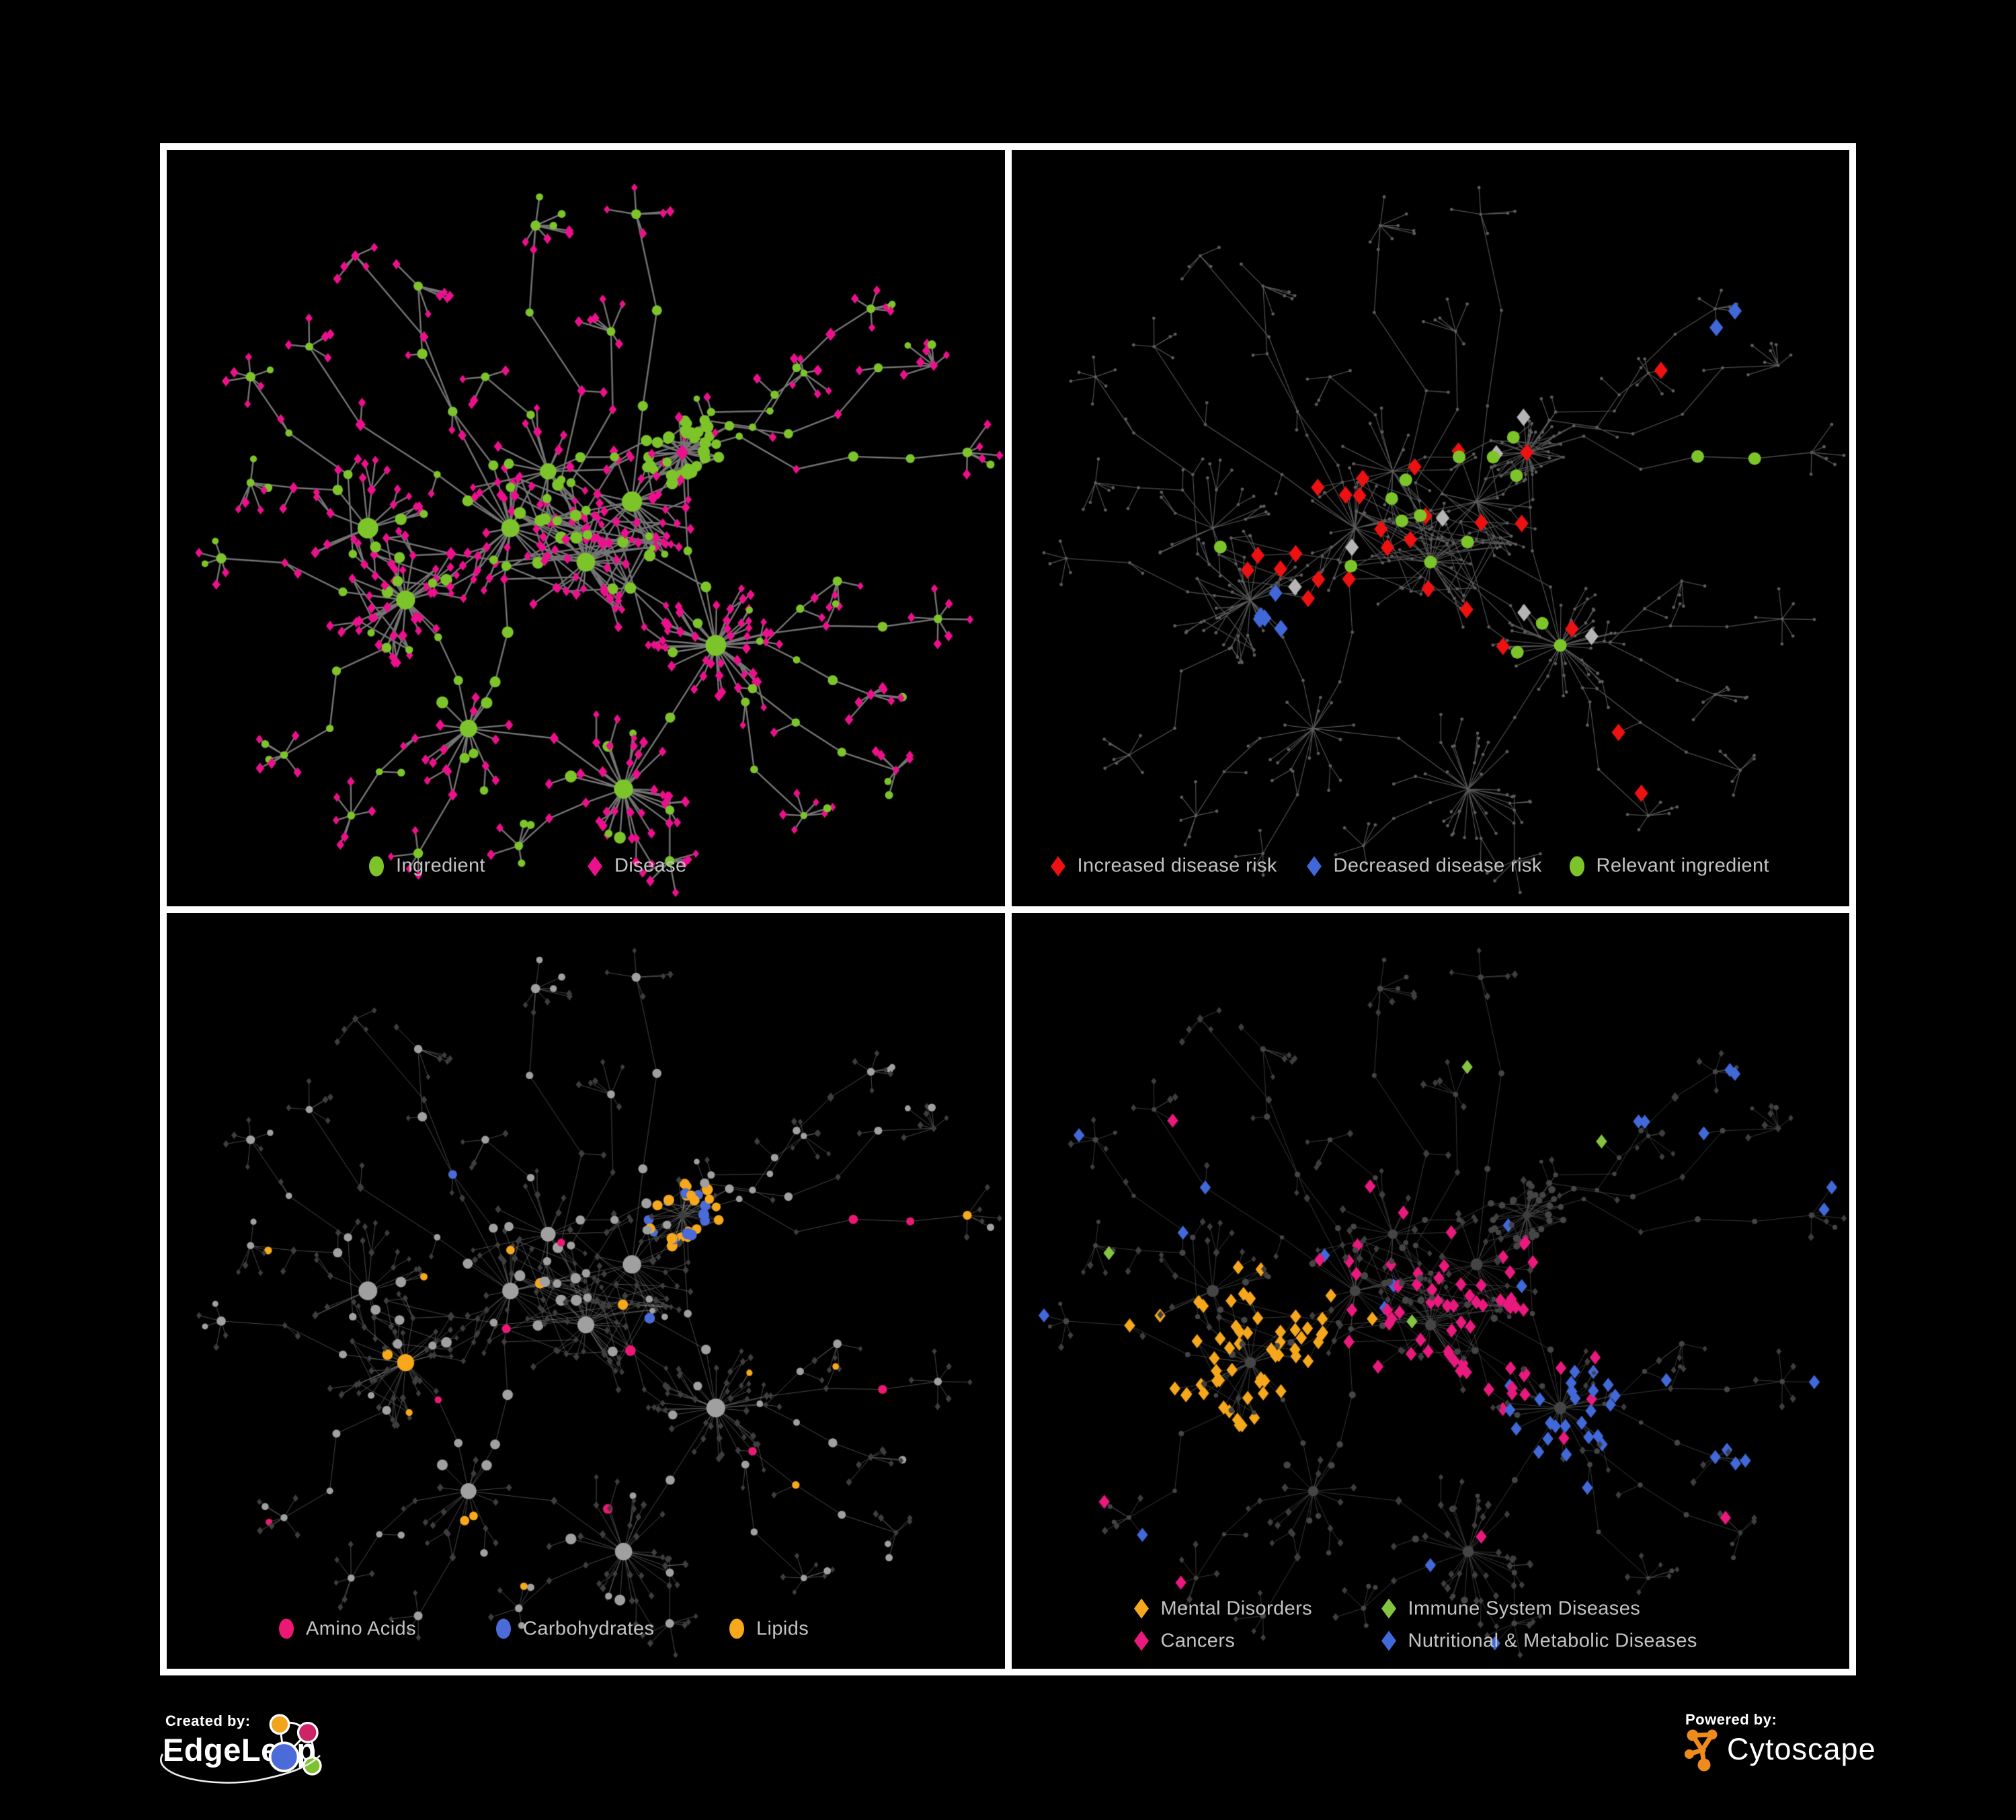 The height and width of the screenshot is (1820, 2016). What do you see at coordinates (1731, 1719) in the screenshot?
I see `powered-by-label: Powered by:` at bounding box center [1731, 1719].